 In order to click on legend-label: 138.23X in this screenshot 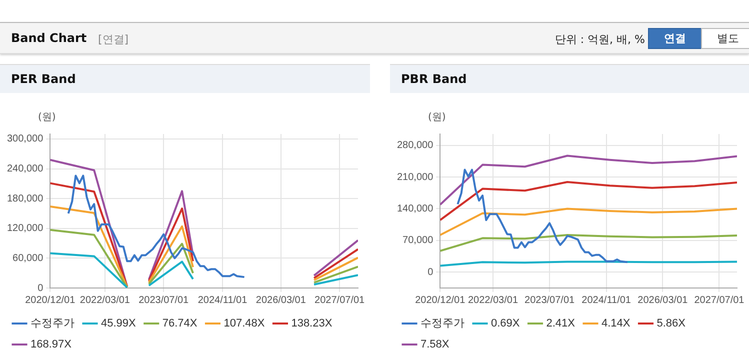, I will do `click(312, 324)`.